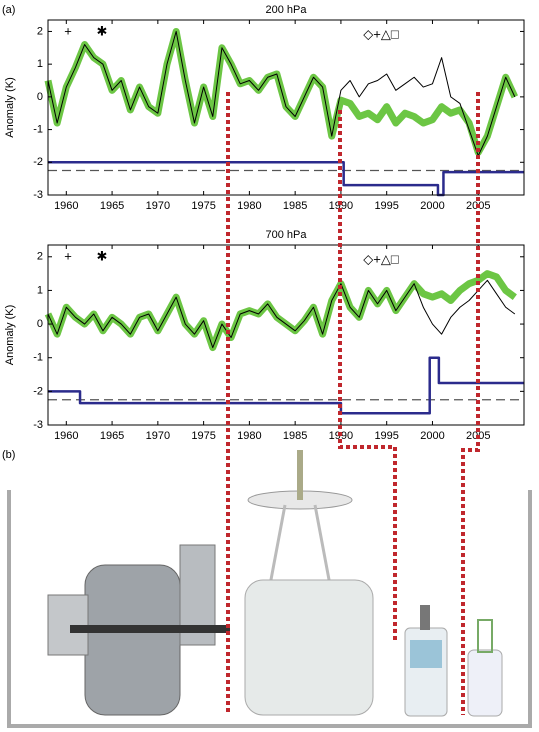 This screenshot has width=539, height=732. What do you see at coordinates (8, 10) in the screenshot?
I see `panel-label: (a)` at bounding box center [8, 10].